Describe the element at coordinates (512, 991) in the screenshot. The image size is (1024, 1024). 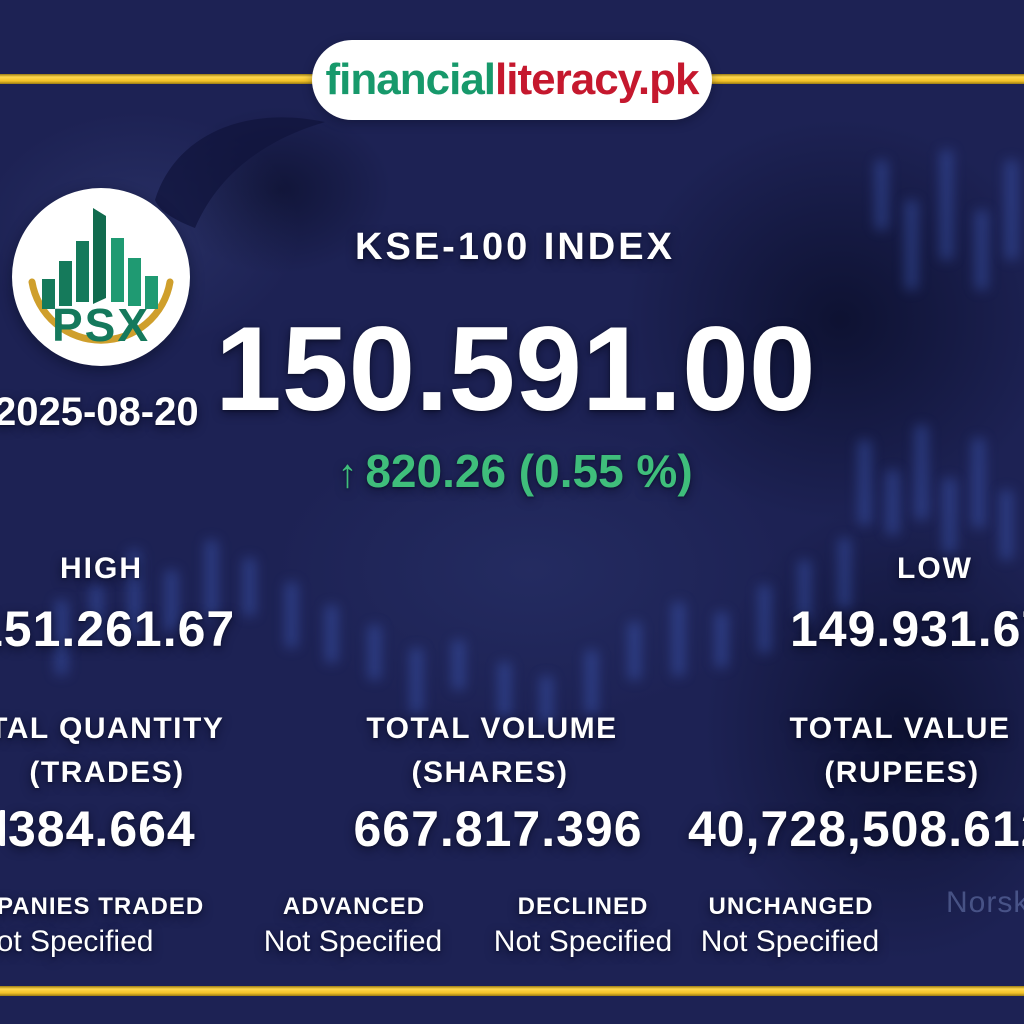
I see `gold-divider-bottom` at that location.